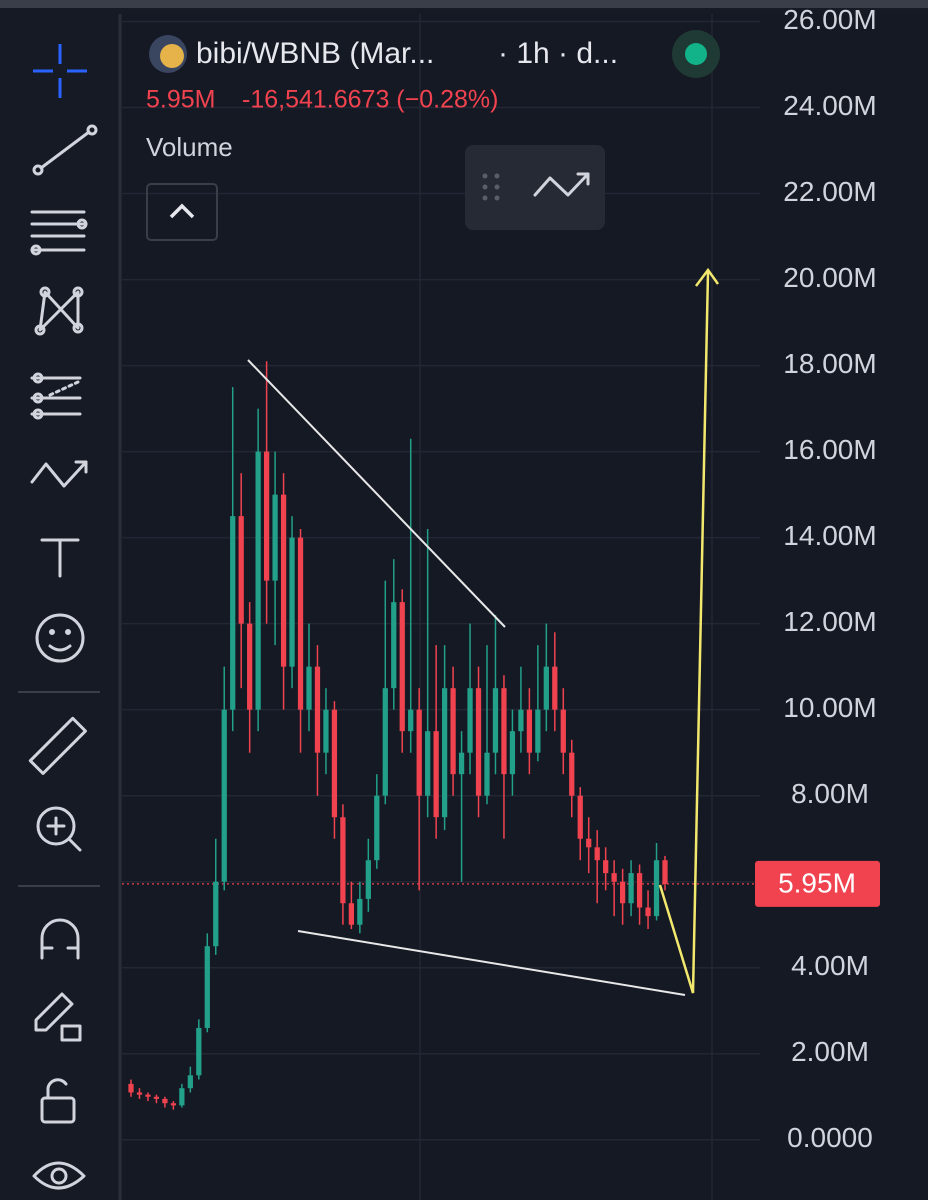  What do you see at coordinates (829, 449) in the screenshot?
I see `y-tick-label: 16.00M` at bounding box center [829, 449].